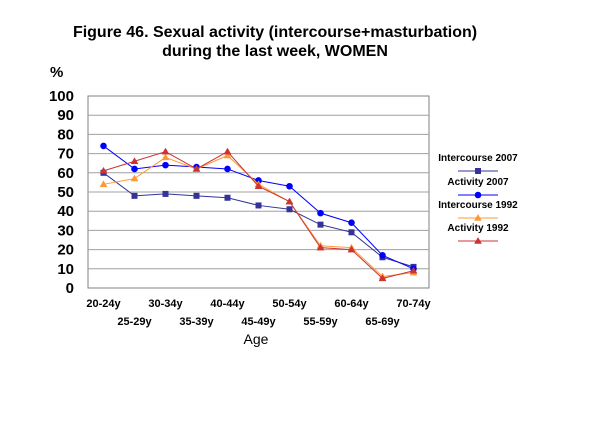 Image resolution: width=615 pixels, height=437 pixels. Describe the element at coordinates (103, 304) in the screenshot. I see `x-tick-label: 20-24y` at that location.